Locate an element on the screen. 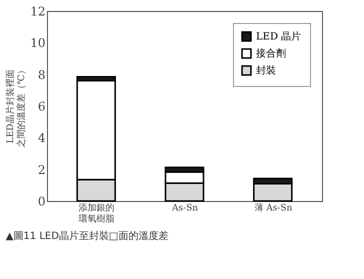 Image resolution: width=364 pixels, height=279 pixels. y-tick-label: 4 is located at coordinates (42, 138).